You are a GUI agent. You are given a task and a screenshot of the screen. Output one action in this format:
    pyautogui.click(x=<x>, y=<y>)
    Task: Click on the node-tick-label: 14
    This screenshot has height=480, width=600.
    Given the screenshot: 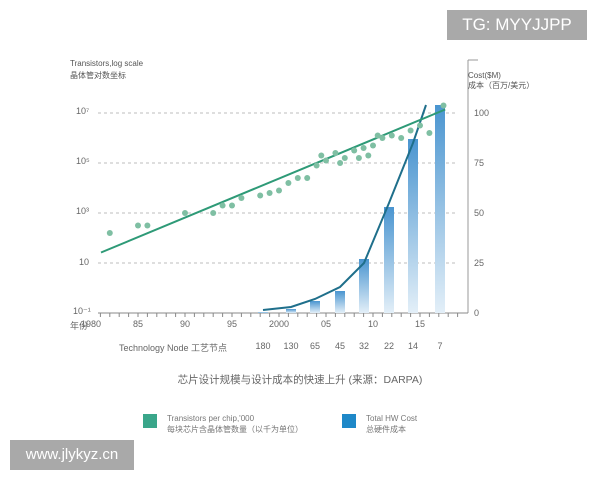 What is the action you would take?
    pyautogui.click(x=412, y=346)
    